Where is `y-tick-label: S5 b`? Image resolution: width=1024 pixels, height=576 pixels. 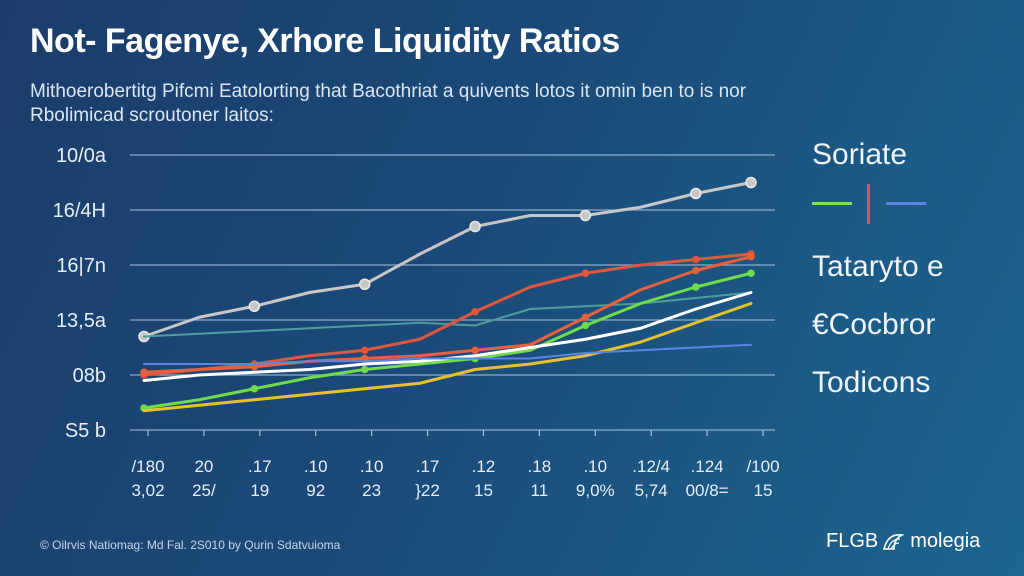
y-tick-label: S5 b is located at coordinates (85, 431).